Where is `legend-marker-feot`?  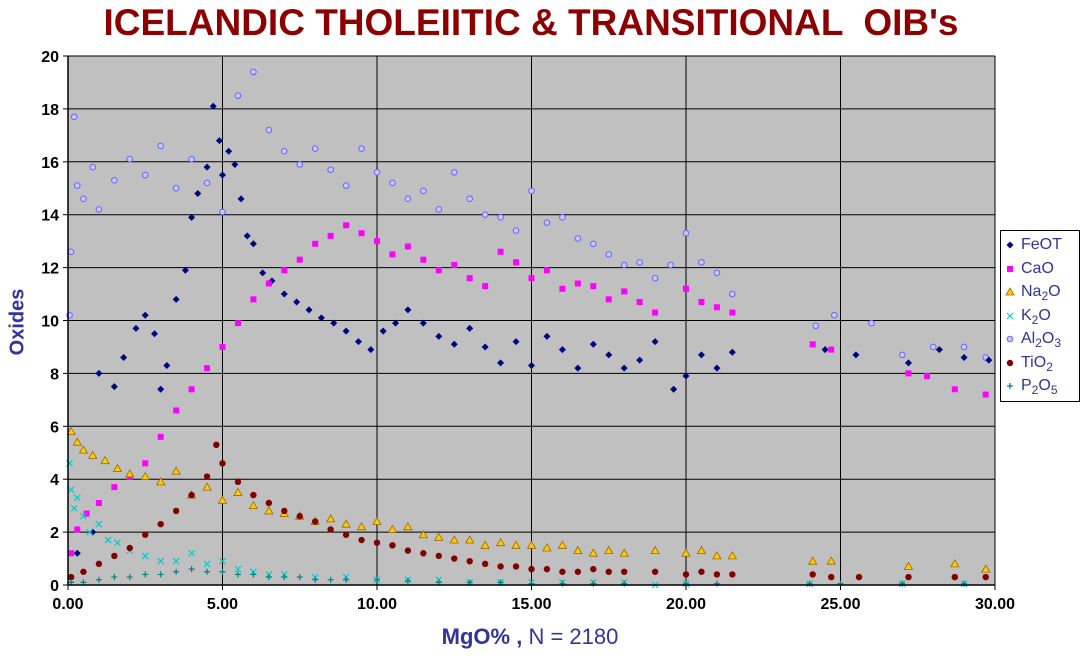 legend-marker-feot is located at coordinates (1010, 245).